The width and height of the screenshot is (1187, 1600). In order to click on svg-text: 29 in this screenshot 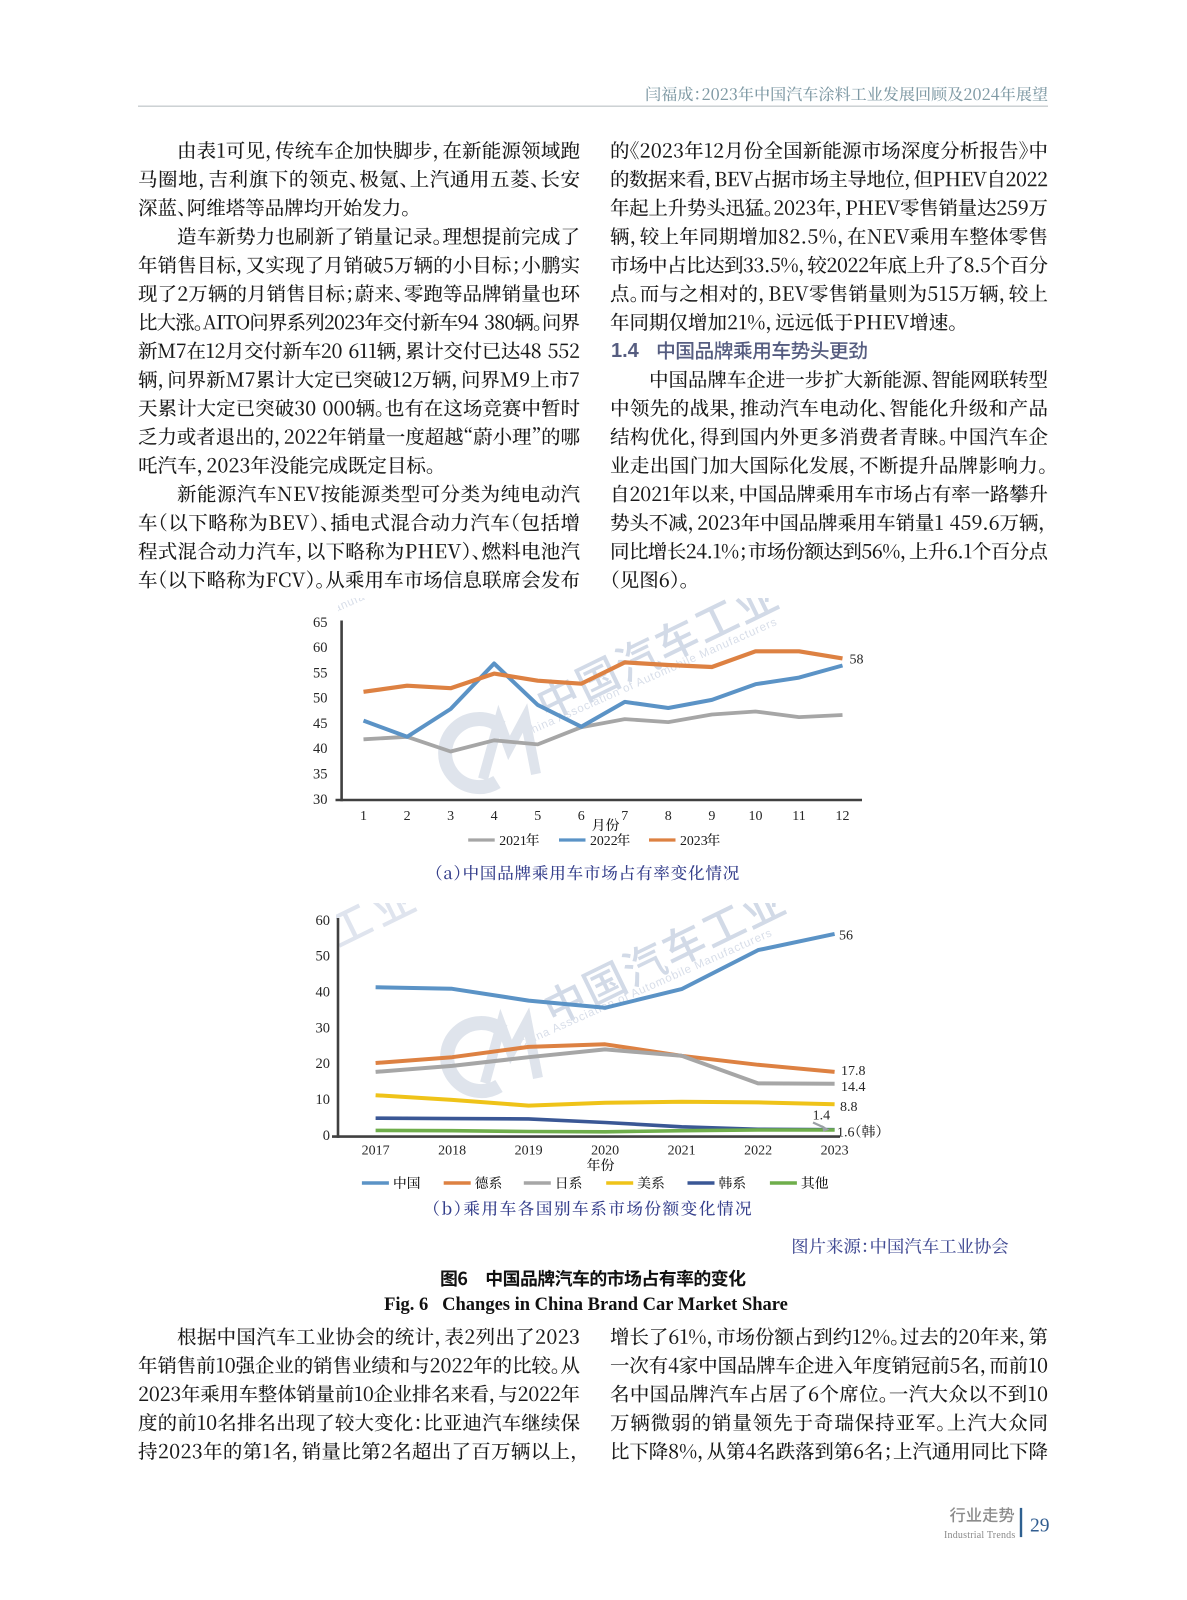, I will do `click(1040, 1526)`.